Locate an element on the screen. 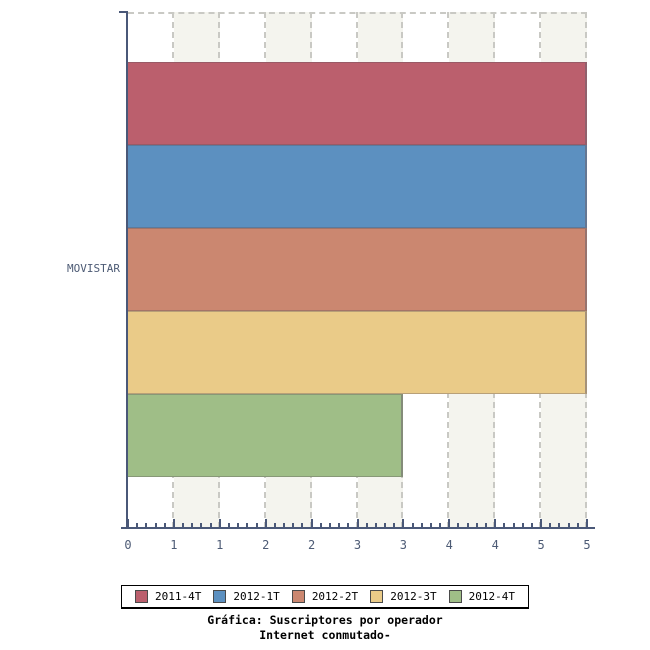  legend-item-2011-4t: 2011-4T is located at coordinates (168, 596).